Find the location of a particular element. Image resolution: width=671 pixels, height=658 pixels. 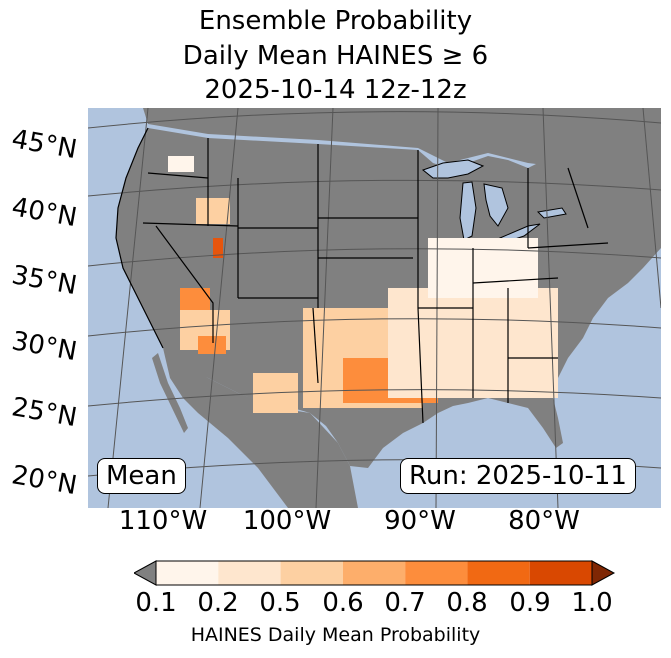

prob-cell-idaho is located at coordinates (213, 211).